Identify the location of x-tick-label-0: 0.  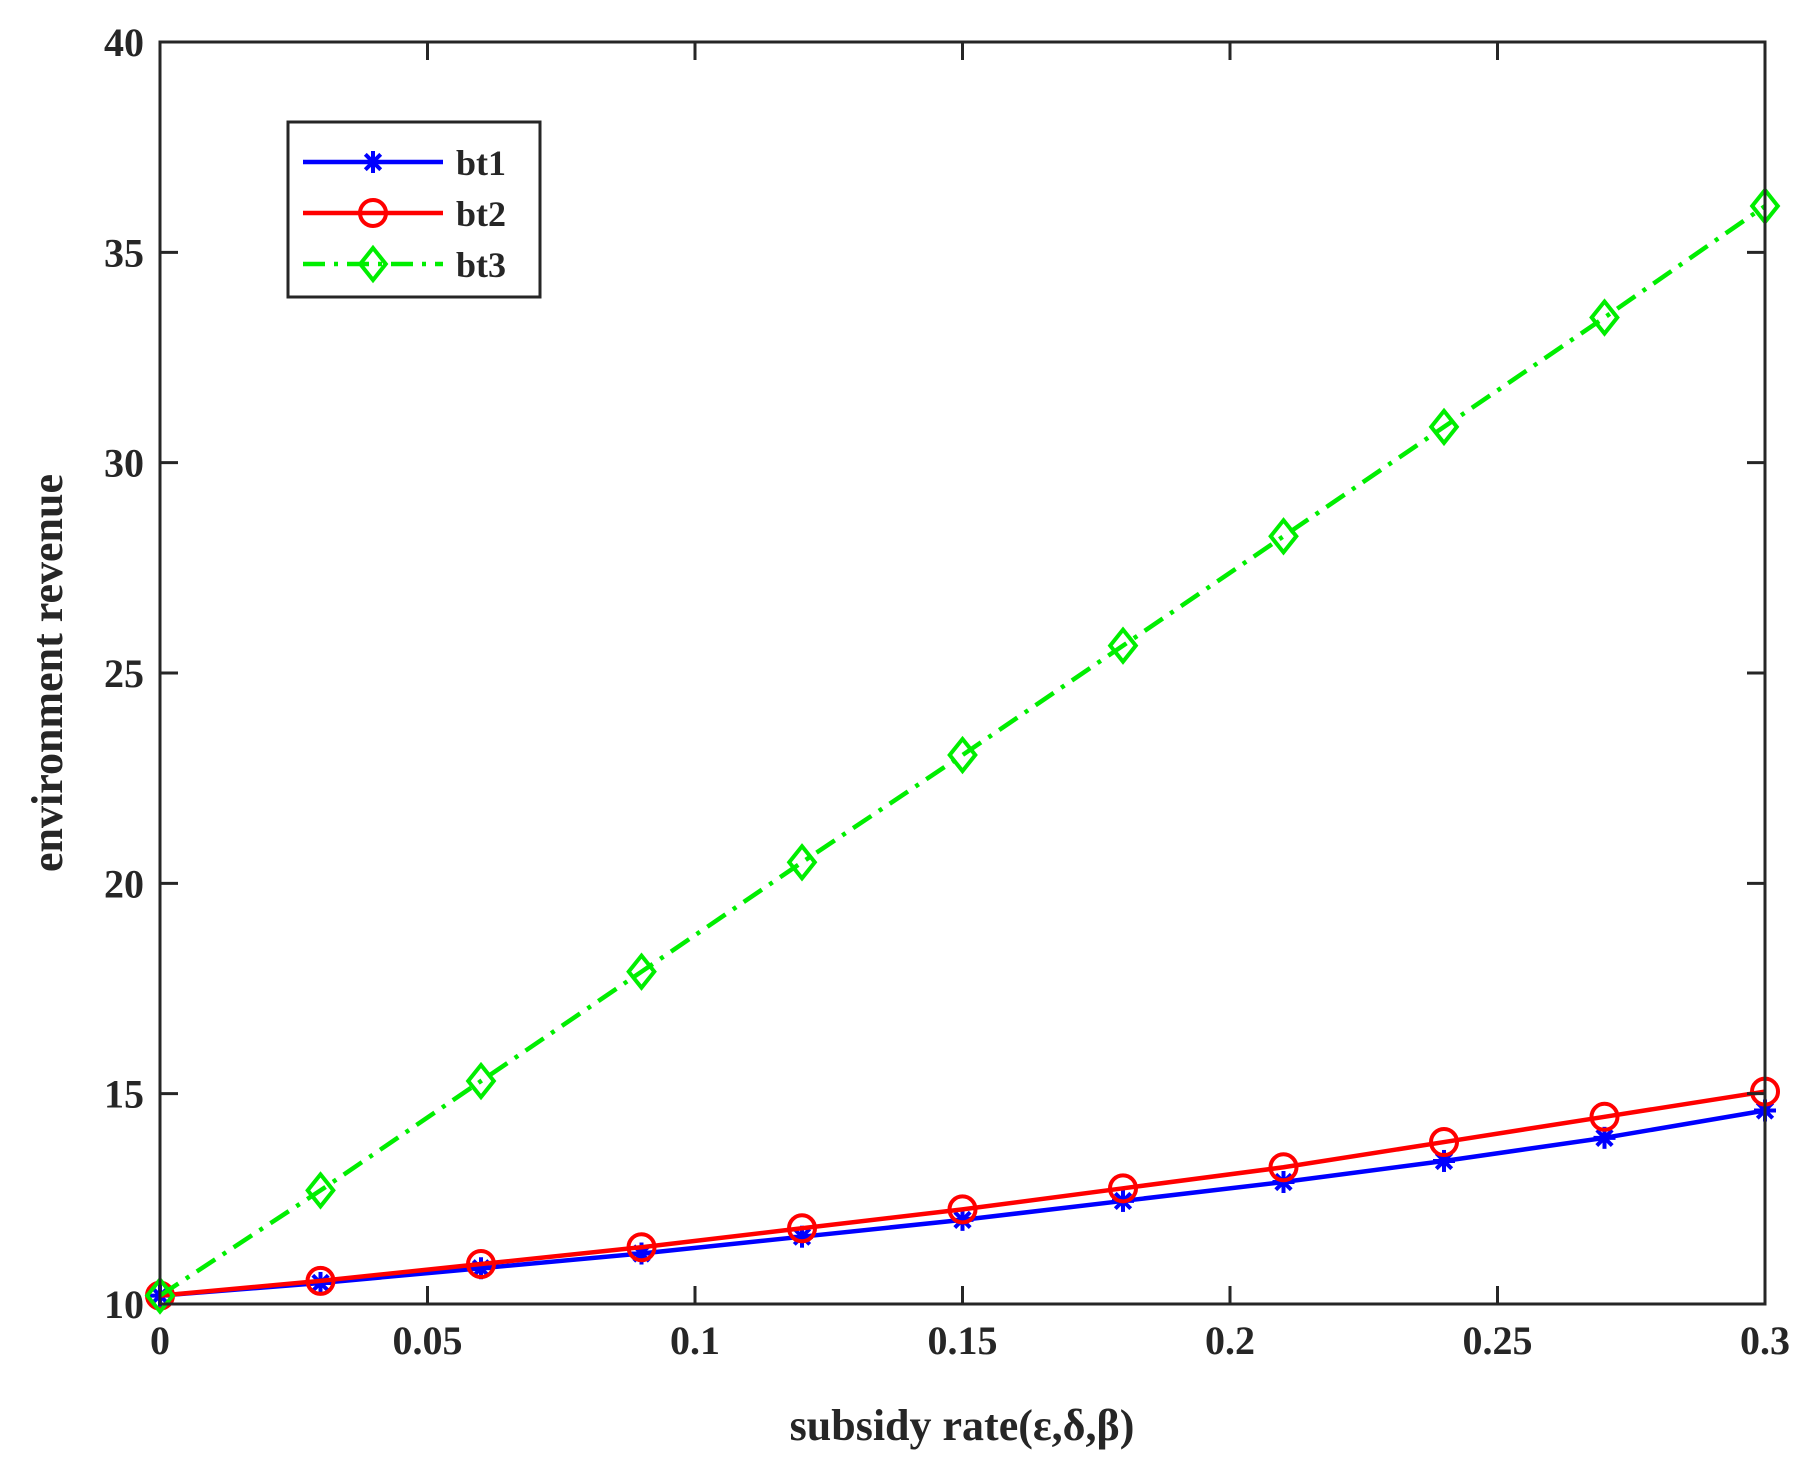
(160, 1340).